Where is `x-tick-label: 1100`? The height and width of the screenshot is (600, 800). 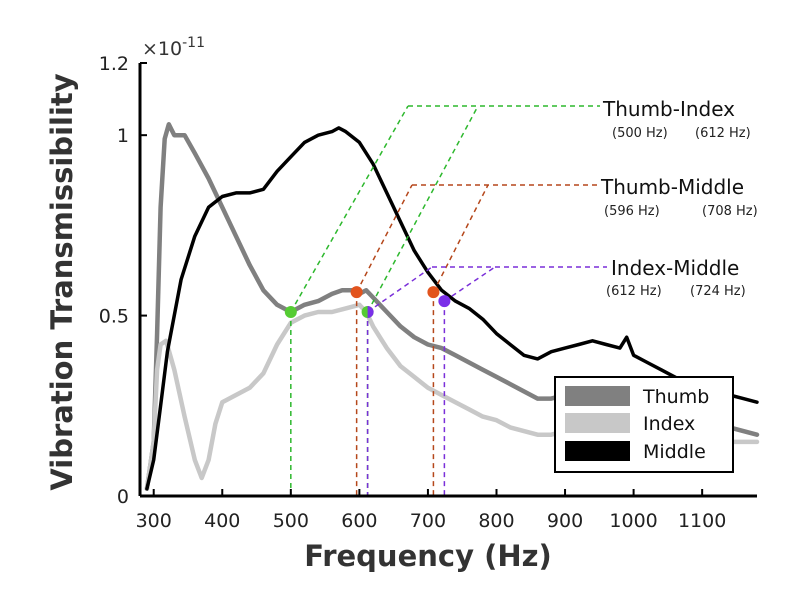
x-tick-label: 1100 is located at coordinates (702, 521).